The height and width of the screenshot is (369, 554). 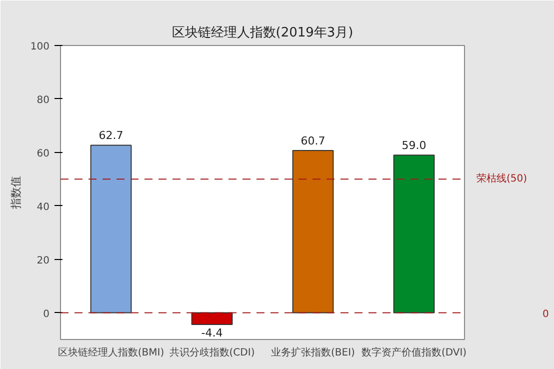 I want to click on ref-line-label: 0, so click(x=545, y=314).